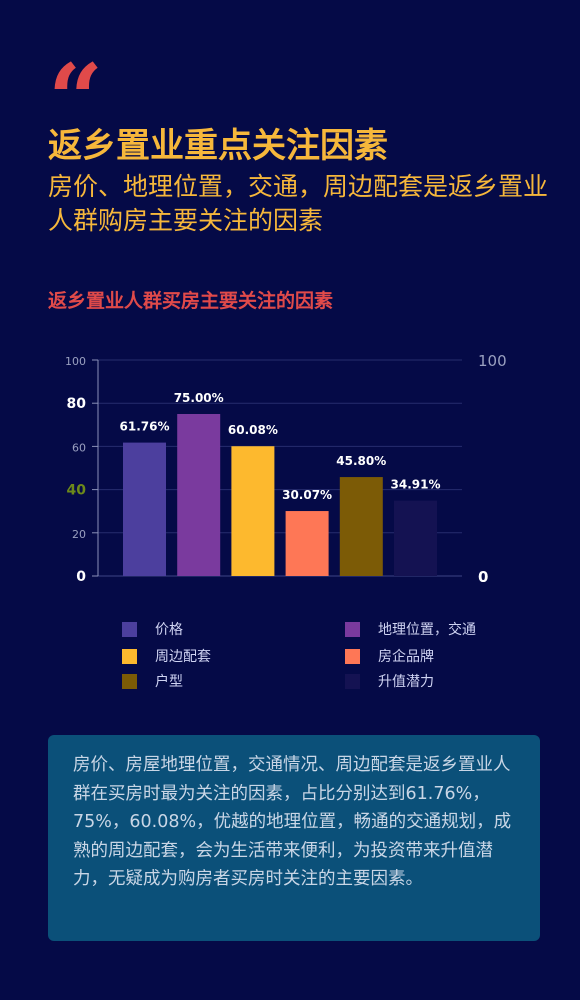 The width and height of the screenshot is (580, 1000). What do you see at coordinates (427, 630) in the screenshot?
I see `legend-label: 地理位置，交通` at bounding box center [427, 630].